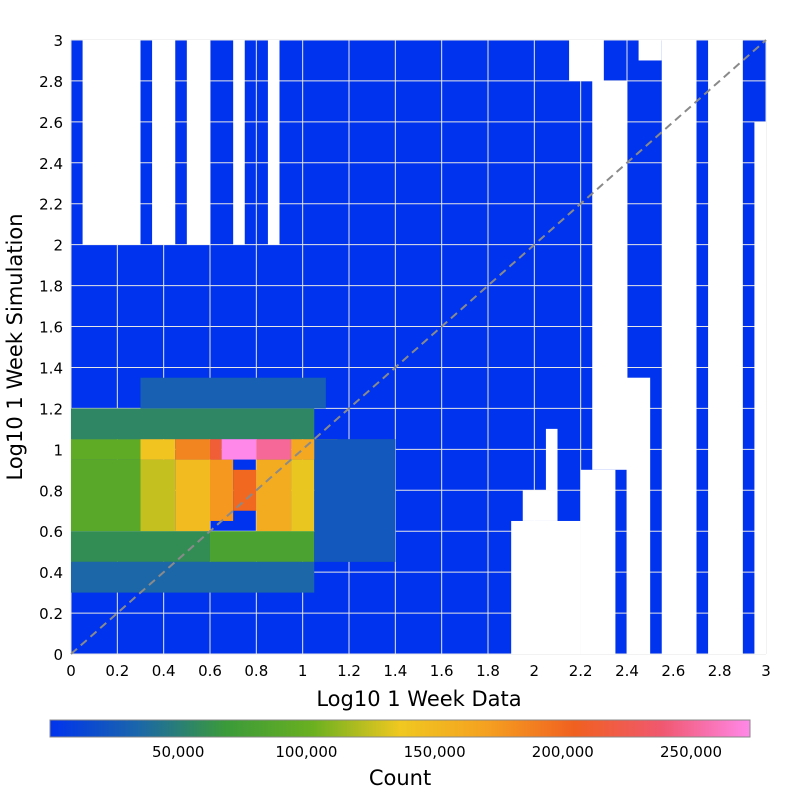 This screenshot has width=800, height=800. I want to click on y-tick-label: 2.4, so click(51, 164).